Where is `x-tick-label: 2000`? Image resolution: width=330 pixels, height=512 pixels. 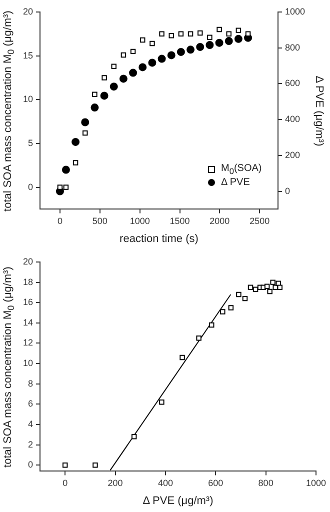 x-tick-label: 2000 is located at coordinates (220, 221).